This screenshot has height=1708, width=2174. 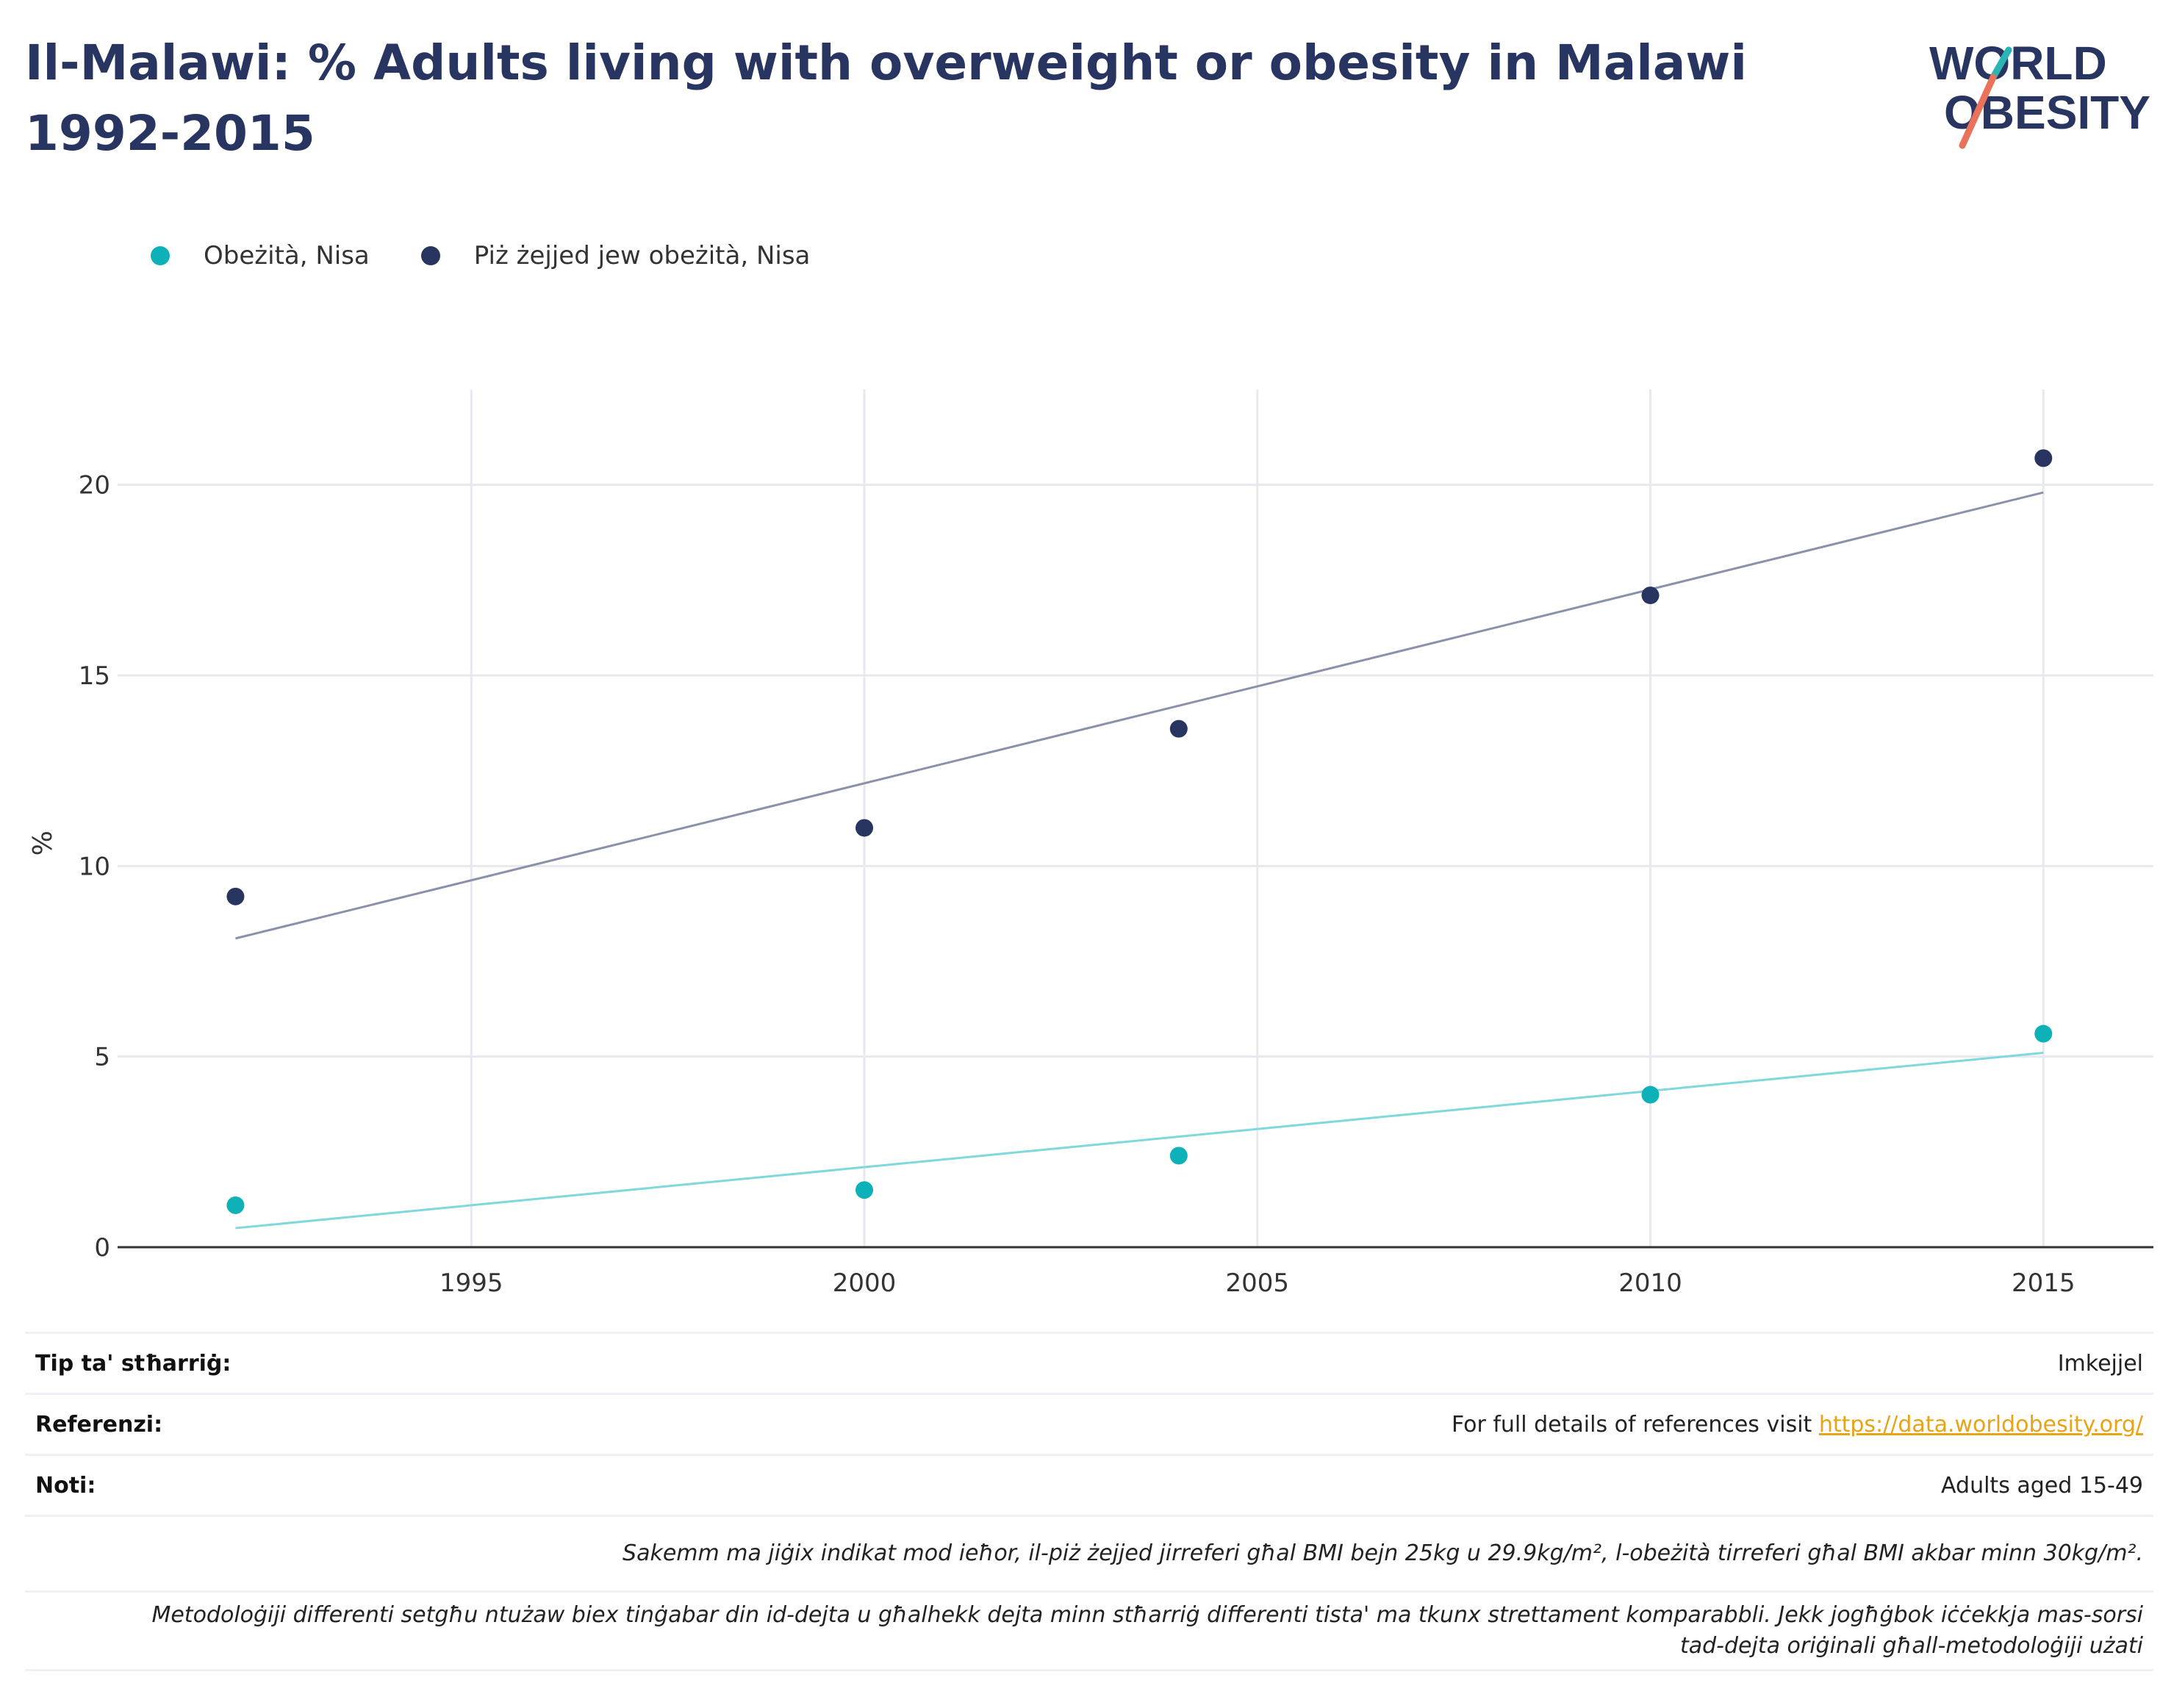 I want to click on y-tick-label: 15, so click(x=94, y=676).